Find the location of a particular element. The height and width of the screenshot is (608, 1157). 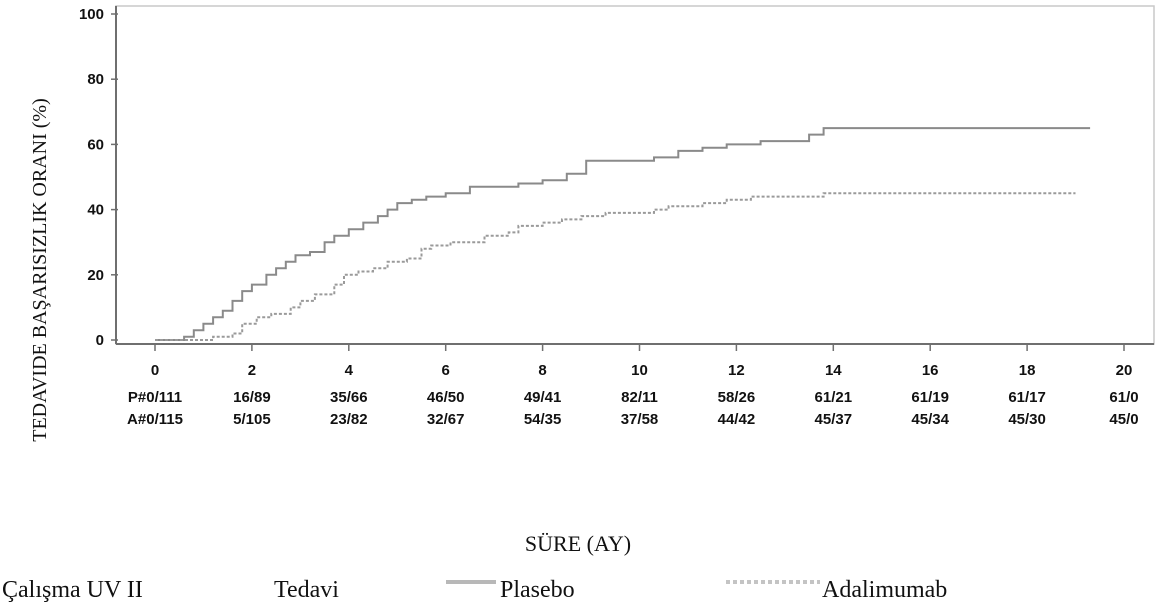

at-risk-value: 45/37 is located at coordinates (834, 419).